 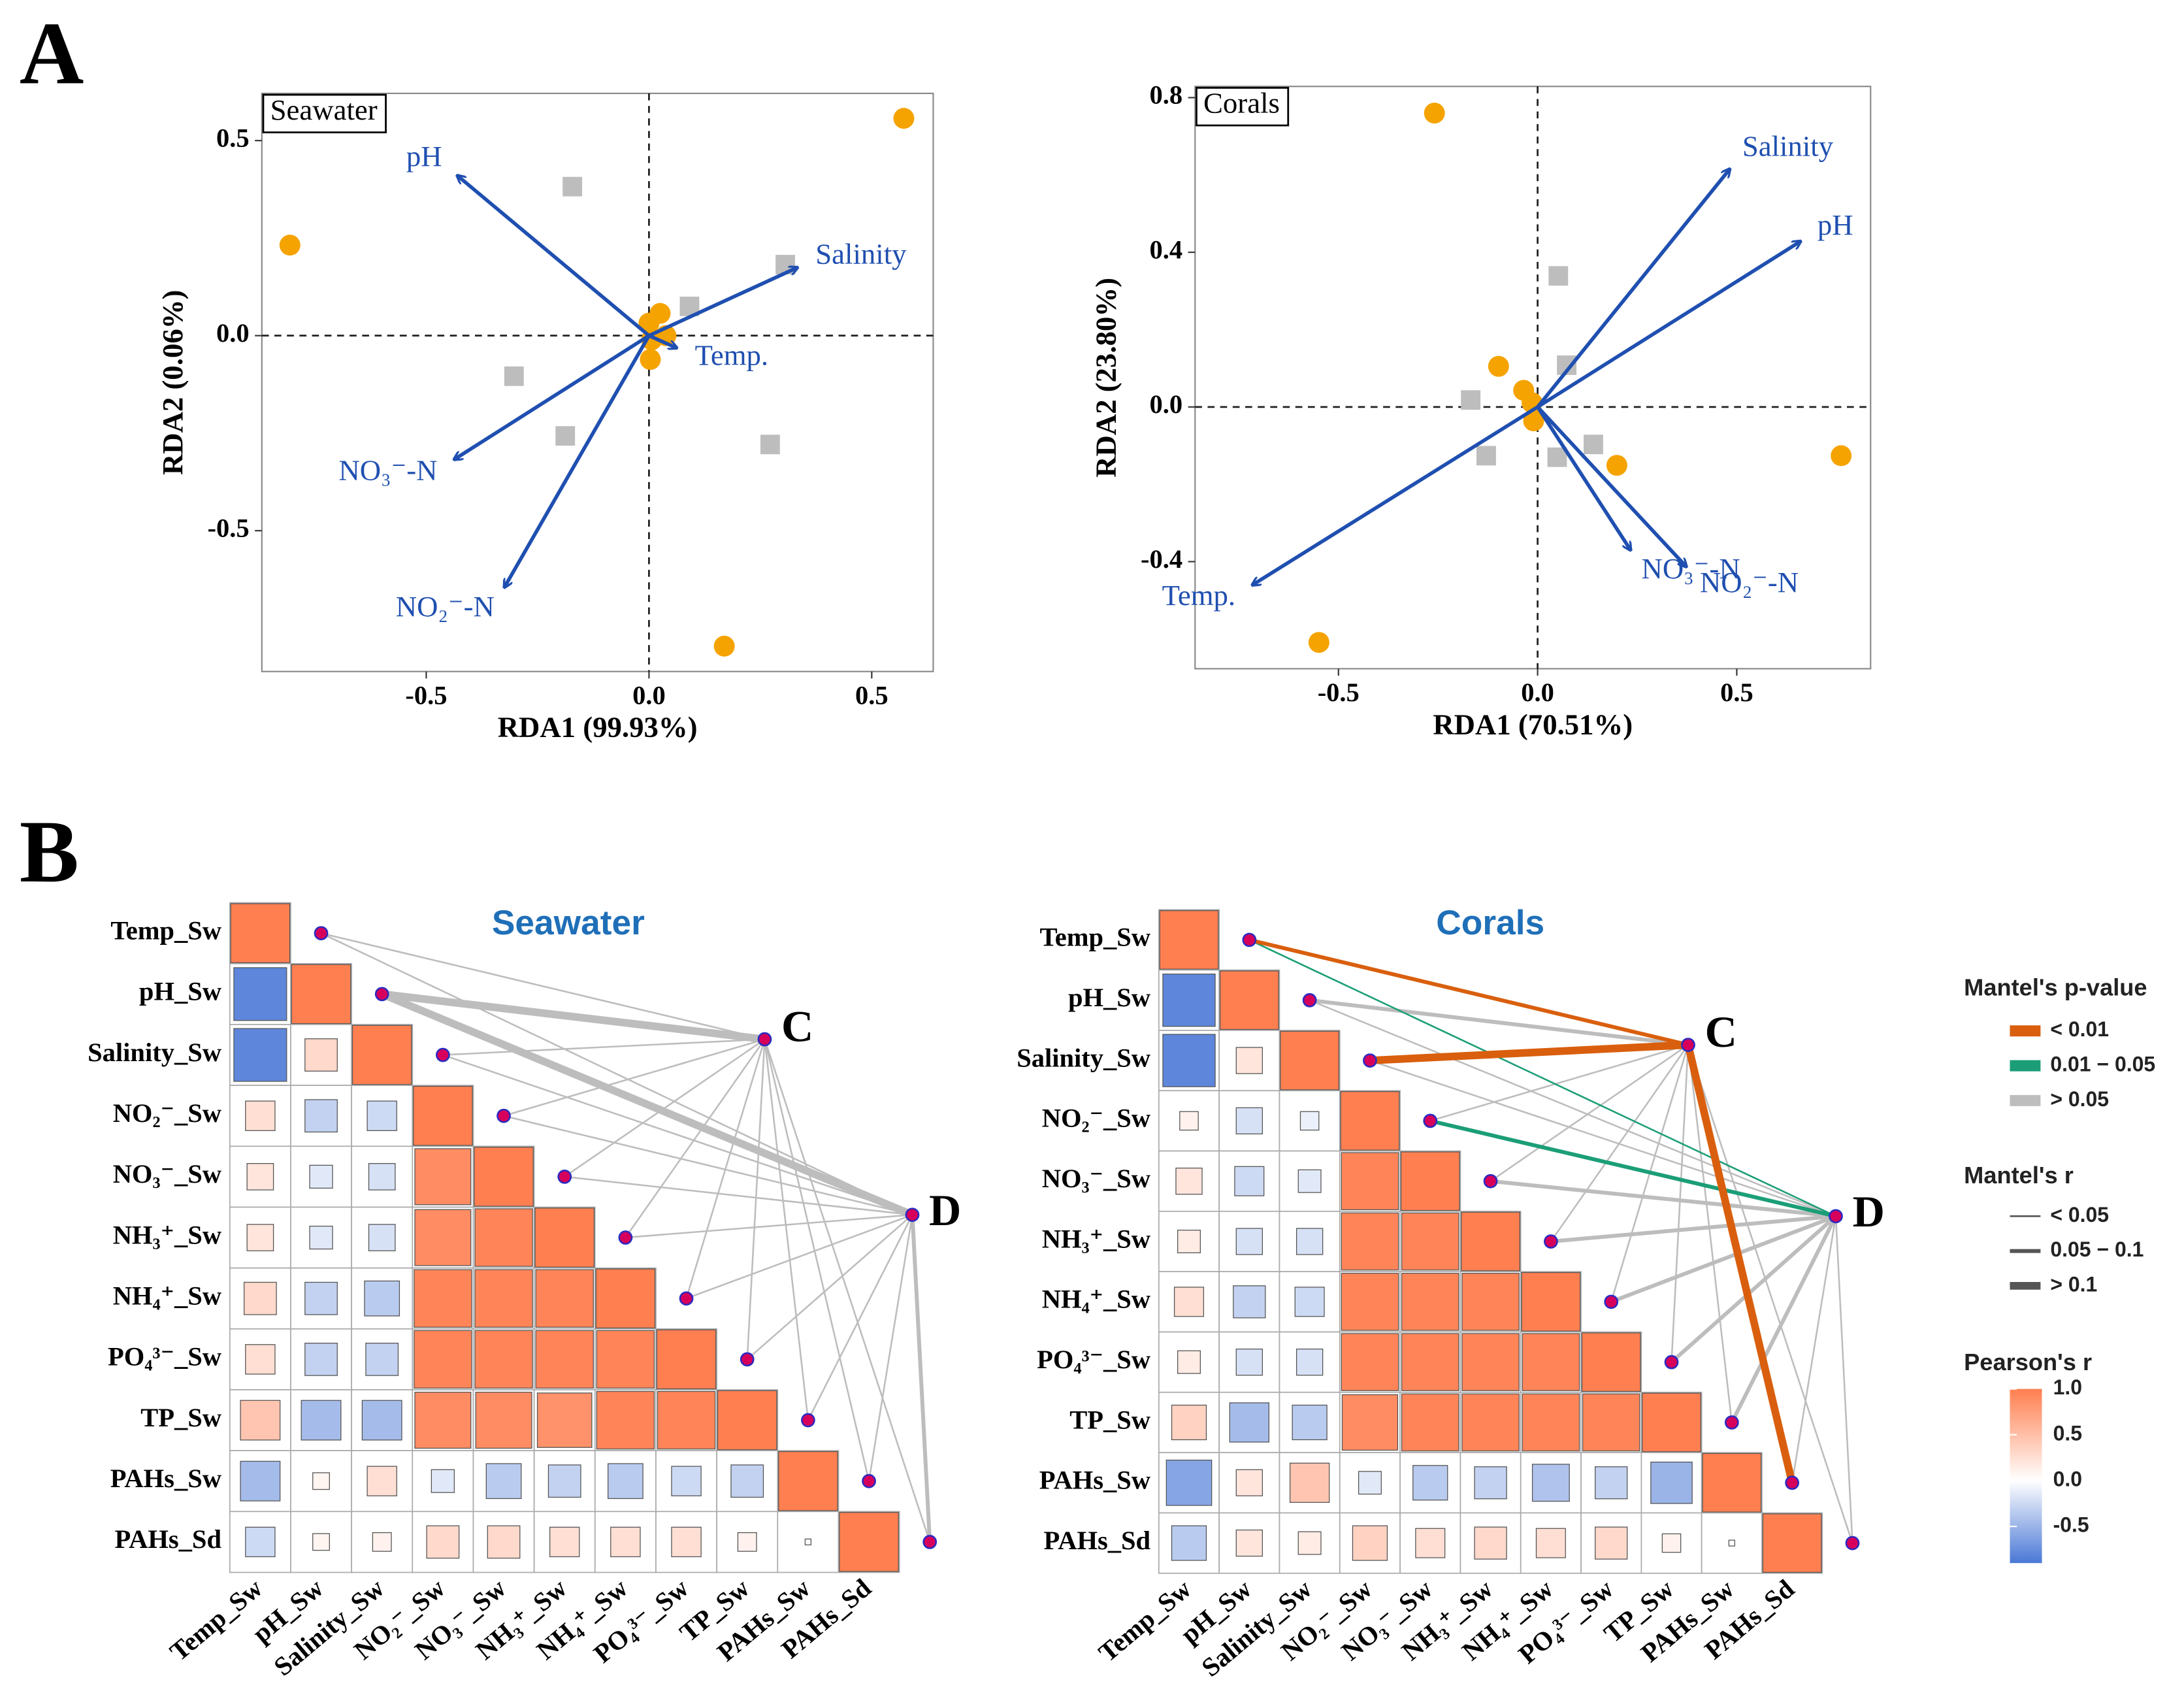 I want to click on legend-label: < 0.01, so click(x=2079, y=1029).